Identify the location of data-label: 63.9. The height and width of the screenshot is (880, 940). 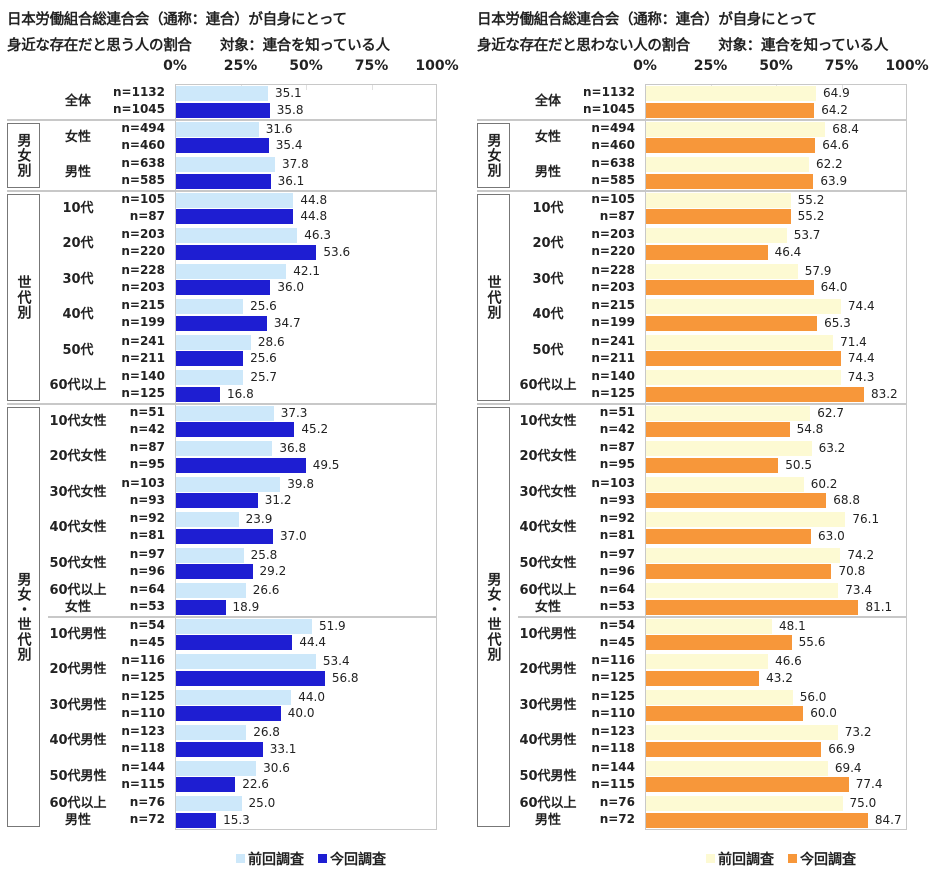
(834, 180).